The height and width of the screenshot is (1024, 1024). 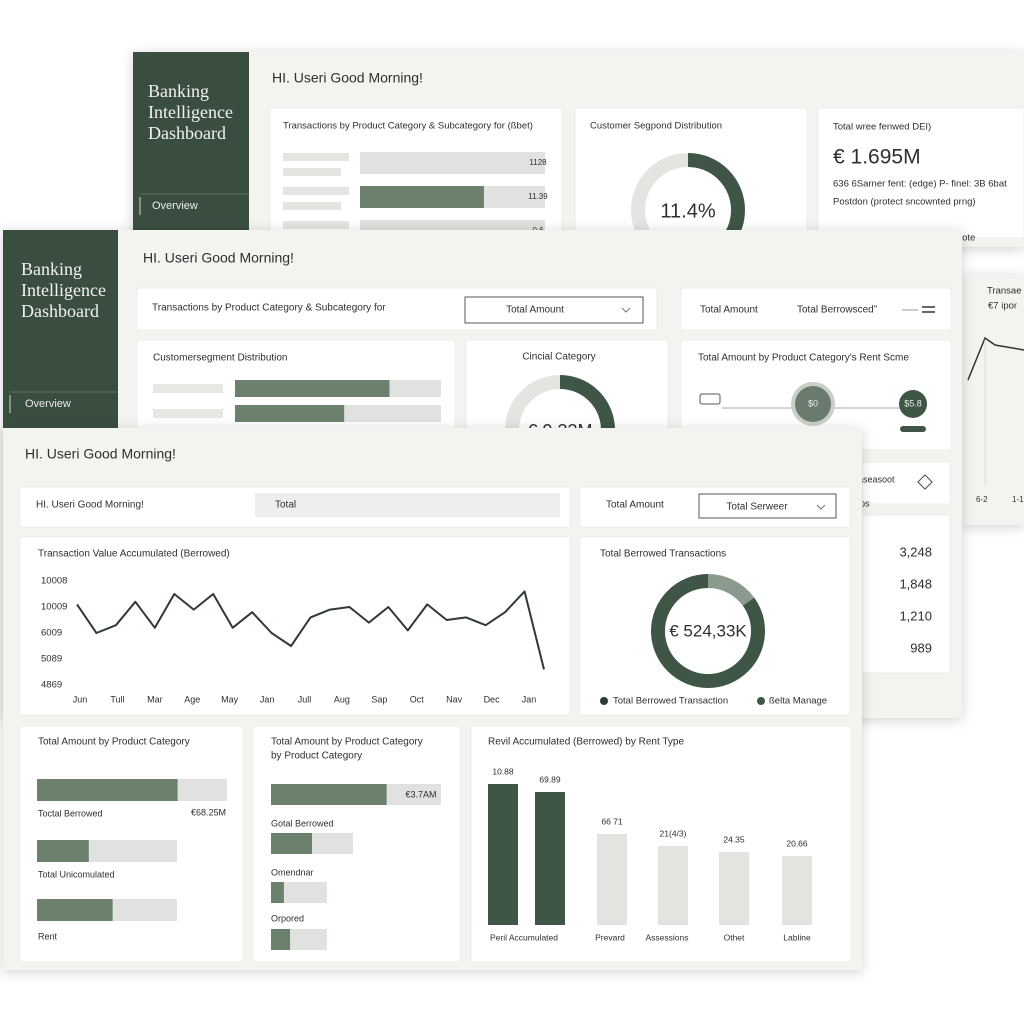 I want to click on donut-center: 11.4%, so click(x=687, y=211).